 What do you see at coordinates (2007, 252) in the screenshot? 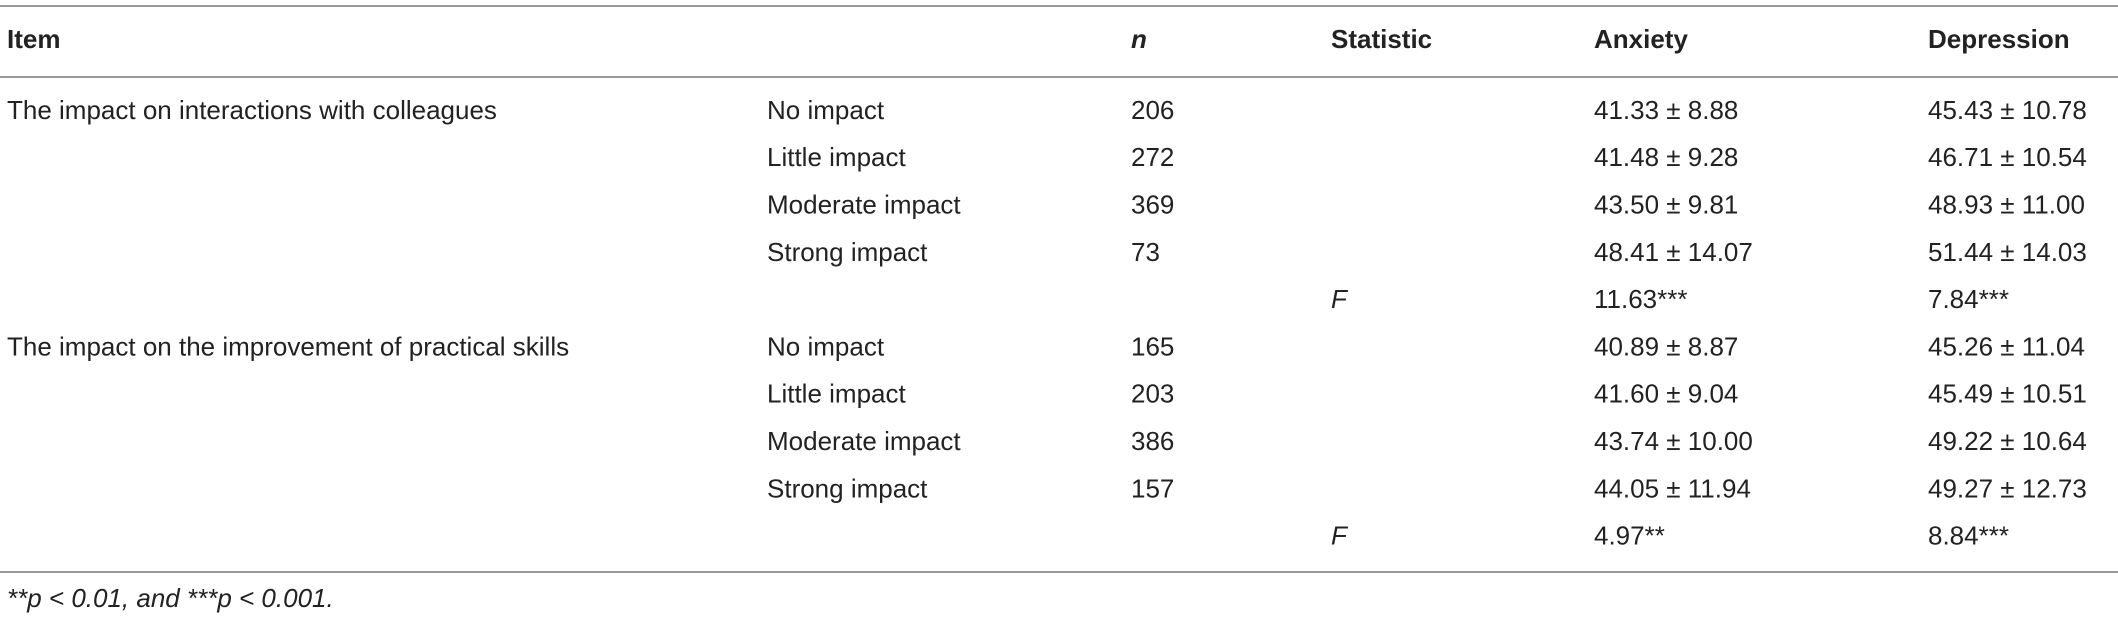
I see `depression-cell: 51.44 ± 14.03` at bounding box center [2007, 252].